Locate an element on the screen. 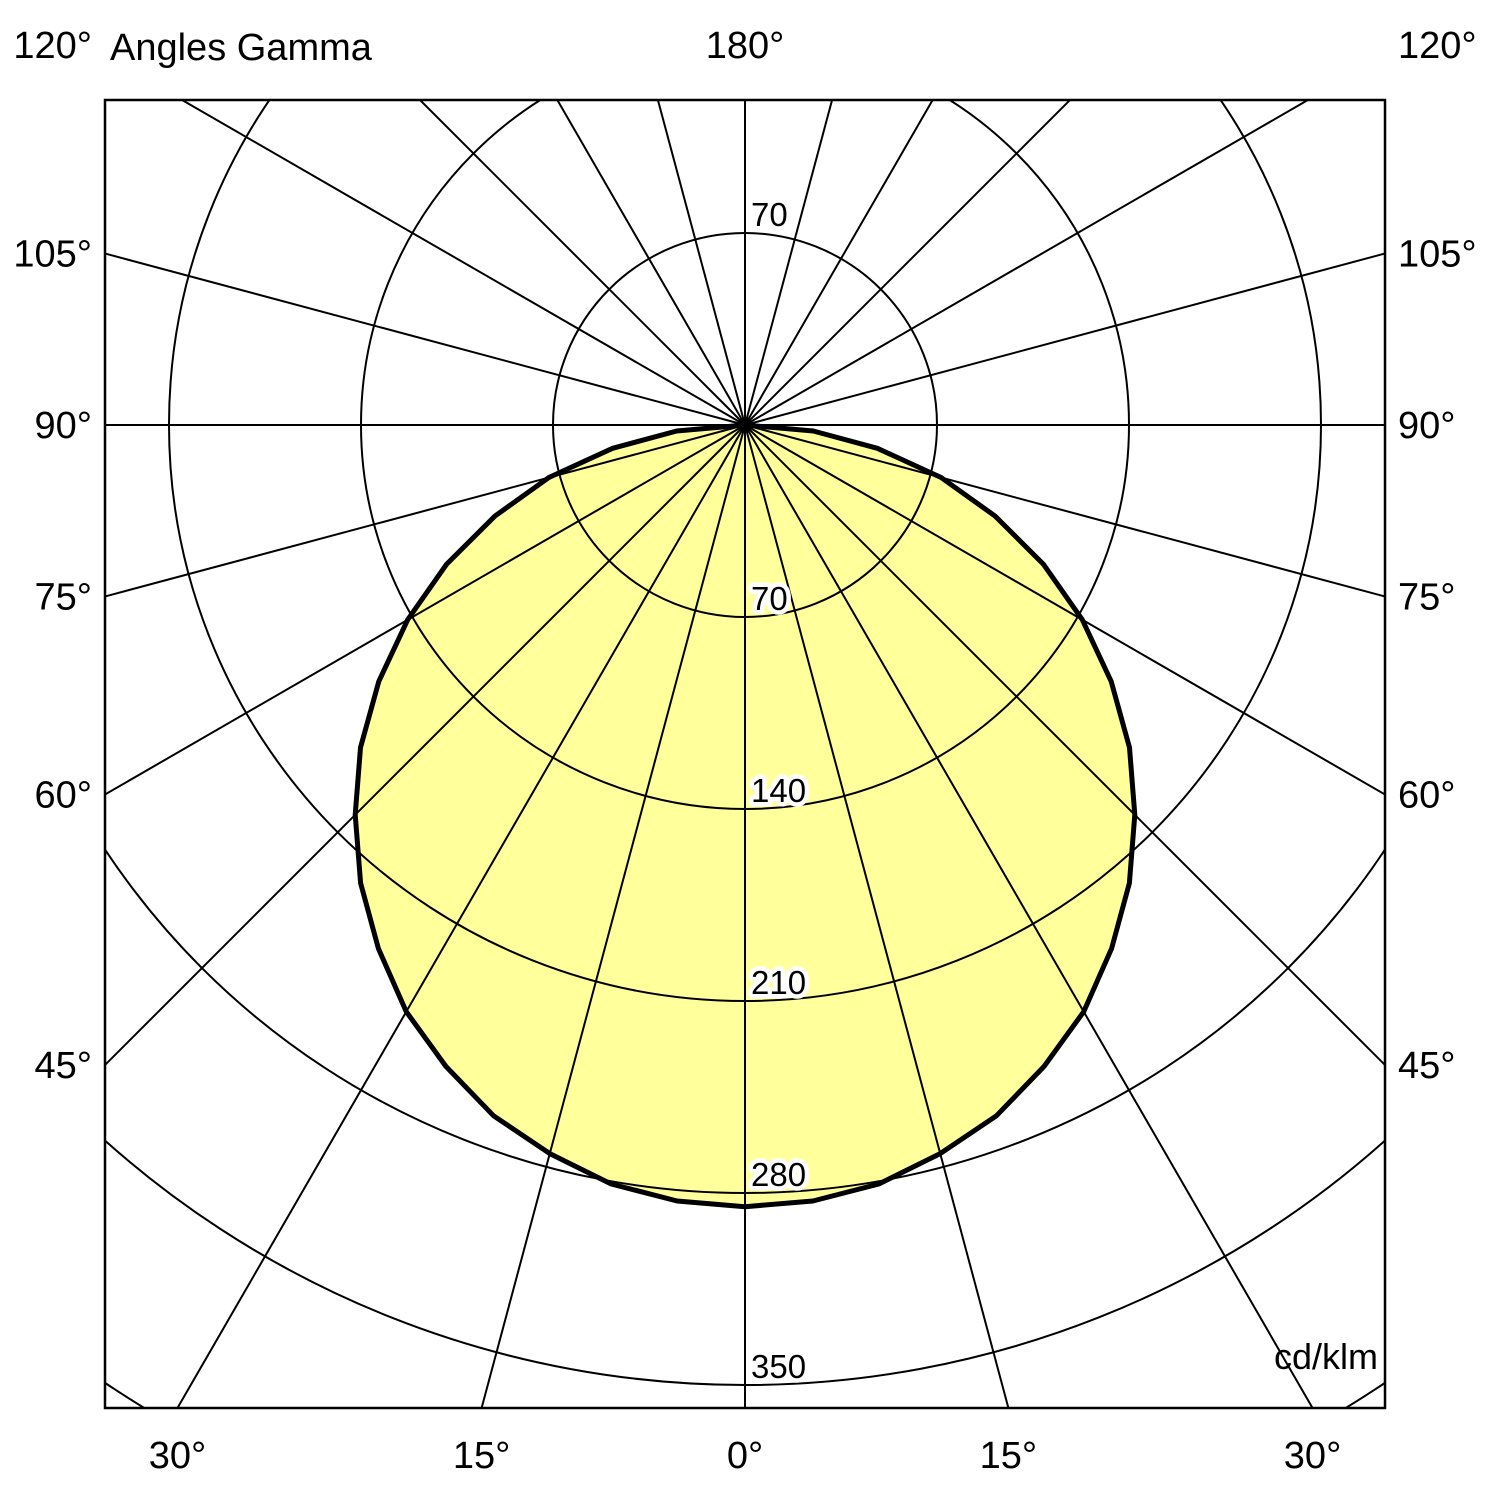  unit-label: cd/klm is located at coordinates (1325, 1356).